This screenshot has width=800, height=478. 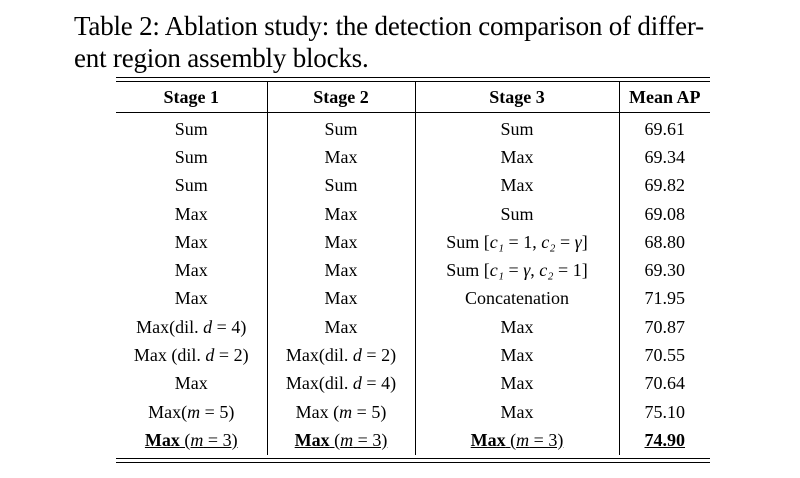 I want to click on table-cell: 71.95, so click(x=664, y=299).